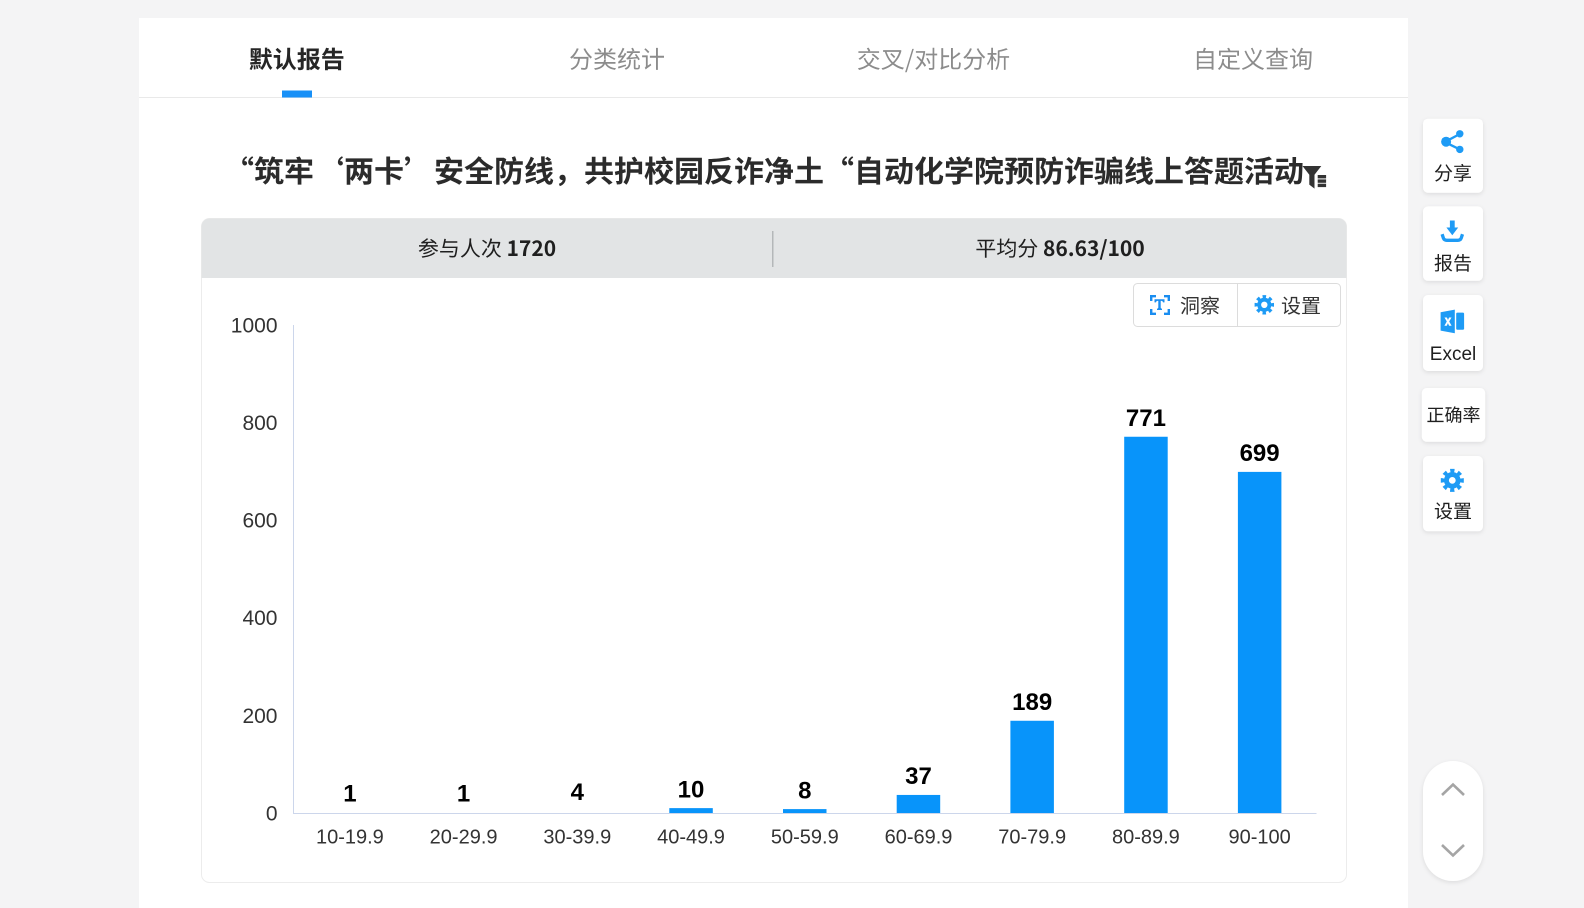 The height and width of the screenshot is (908, 1584). What do you see at coordinates (1453, 354) in the screenshot?
I see `svg-text: Excel` at bounding box center [1453, 354].